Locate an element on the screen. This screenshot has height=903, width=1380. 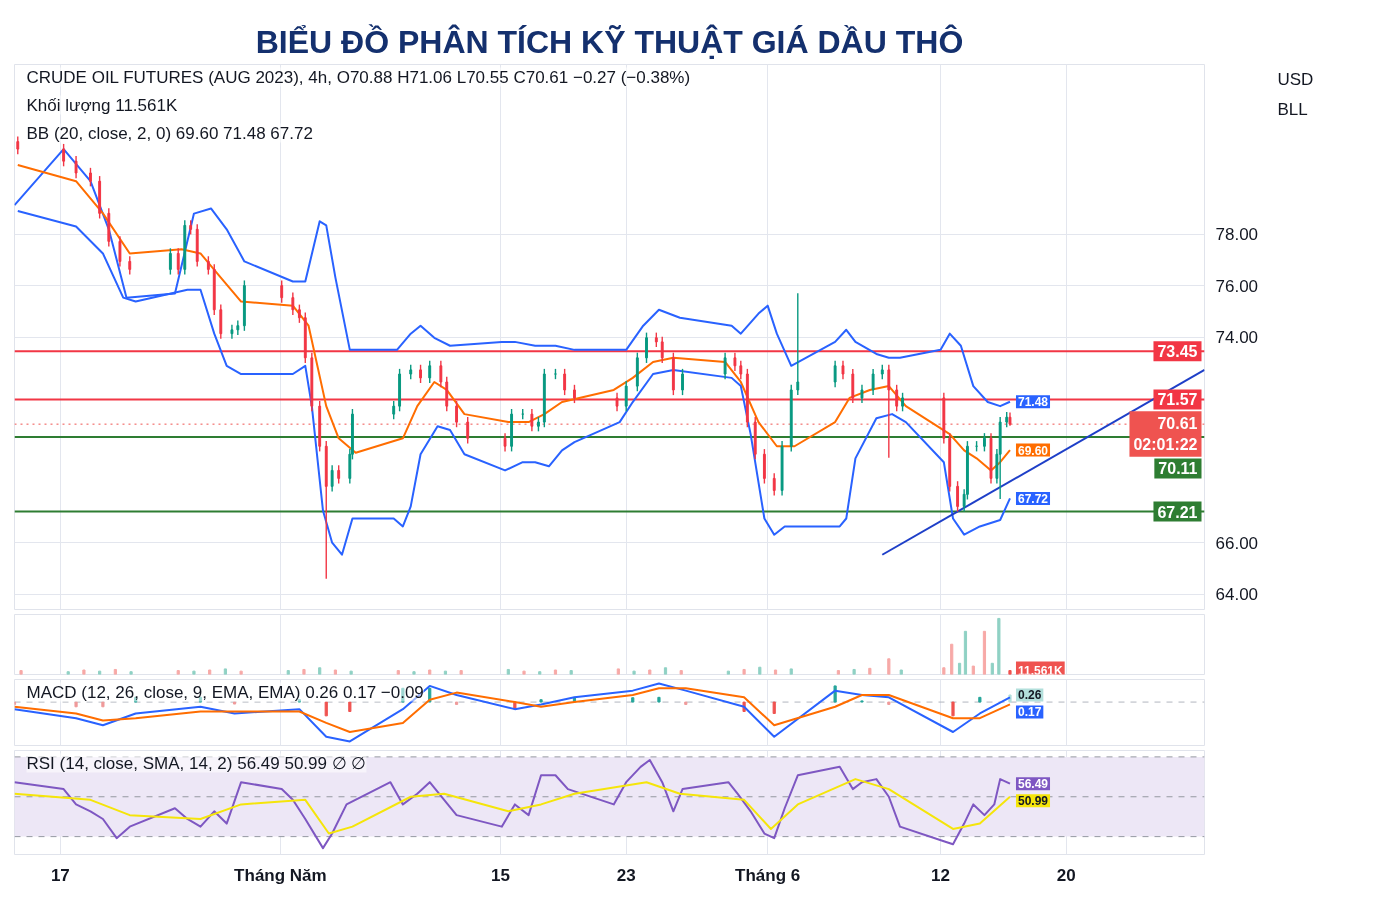
ref-line-label: 67.21 is located at coordinates (1177, 512).